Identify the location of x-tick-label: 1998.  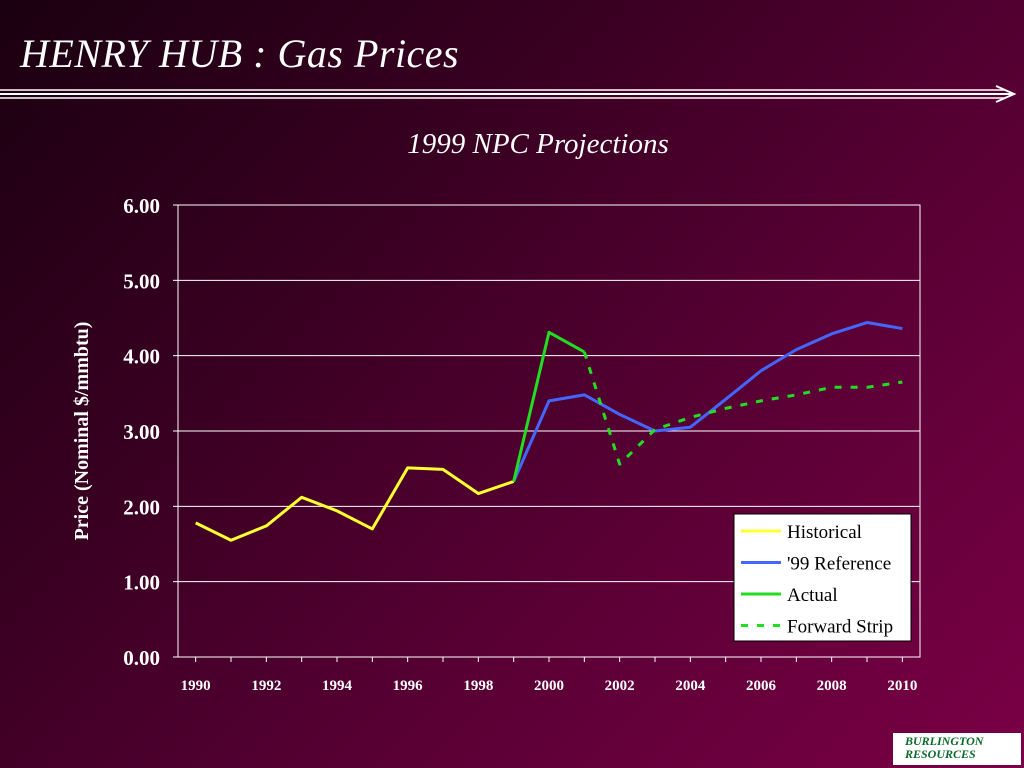
(478, 686).